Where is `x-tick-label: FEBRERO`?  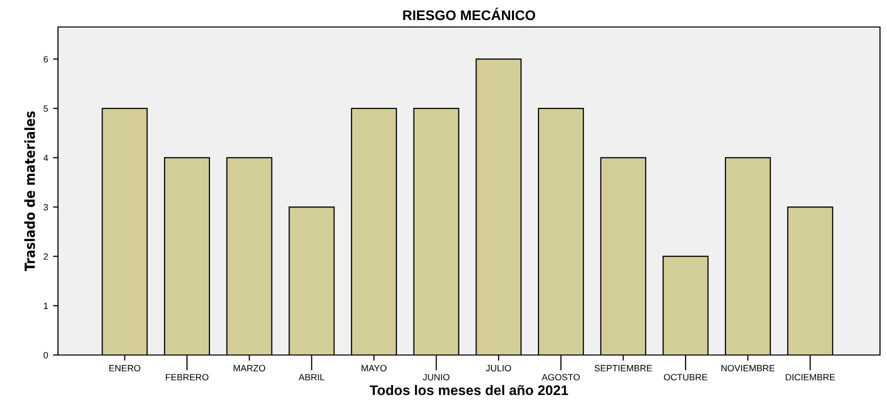
x-tick-label: FEBRERO is located at coordinates (187, 377).